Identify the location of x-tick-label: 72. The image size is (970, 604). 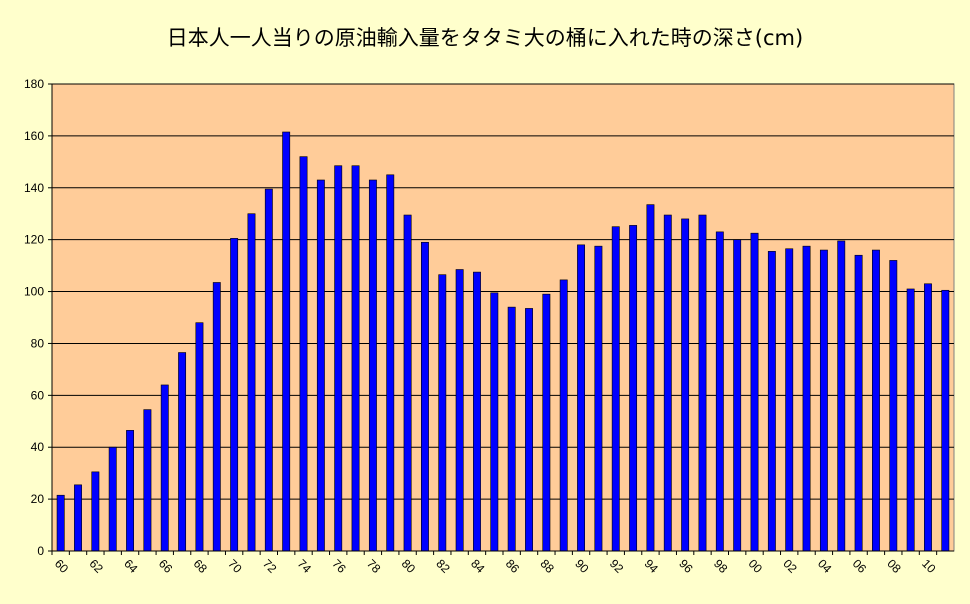
(270, 566).